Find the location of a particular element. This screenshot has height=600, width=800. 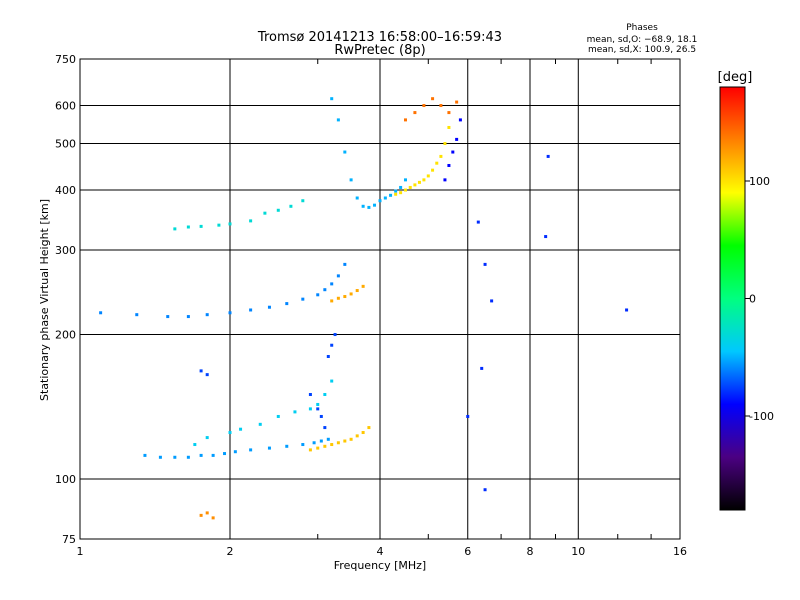

x-tick-label: 10 is located at coordinates (578, 551).